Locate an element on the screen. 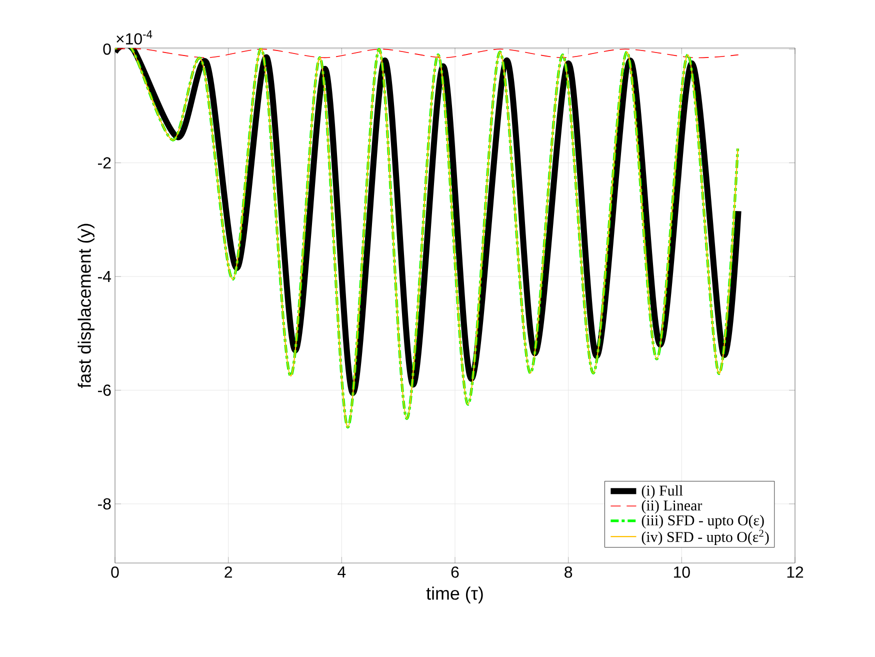  y-tick-label: -8 is located at coordinates (104, 504).